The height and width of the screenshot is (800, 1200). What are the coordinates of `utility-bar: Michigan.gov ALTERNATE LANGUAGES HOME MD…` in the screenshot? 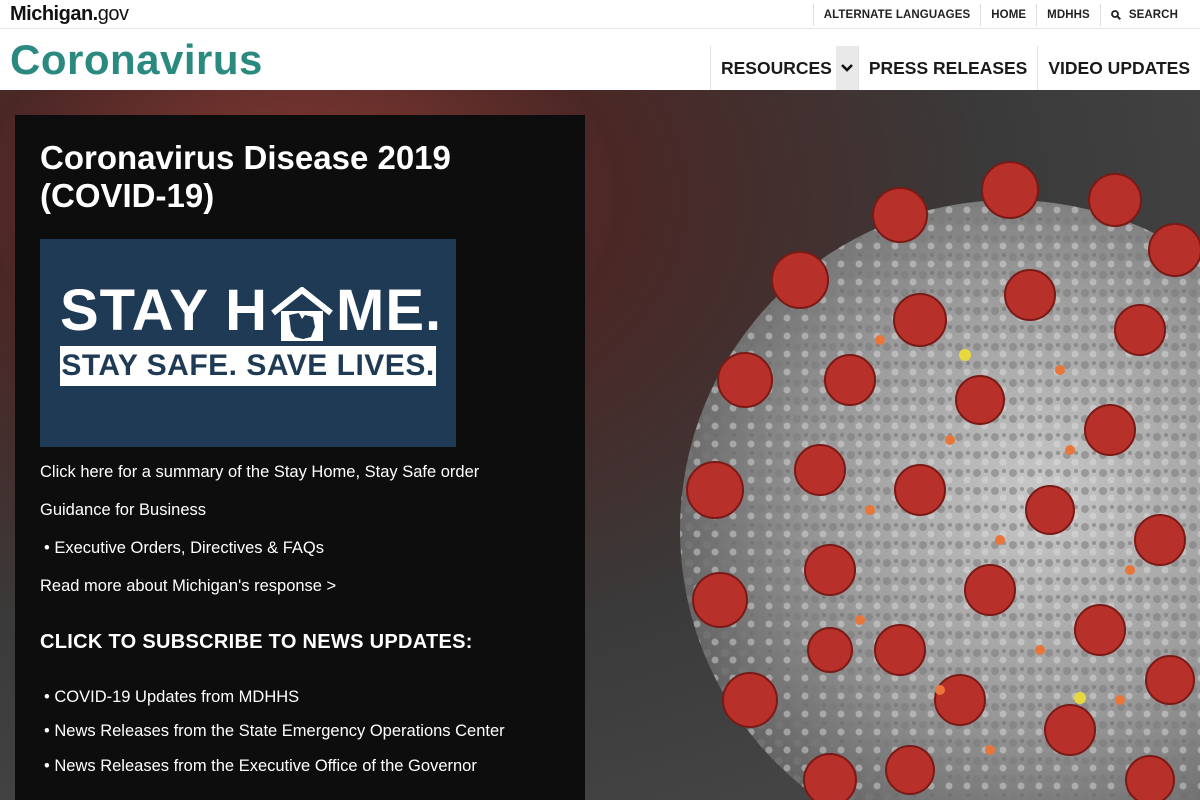 It's located at (600, 14).